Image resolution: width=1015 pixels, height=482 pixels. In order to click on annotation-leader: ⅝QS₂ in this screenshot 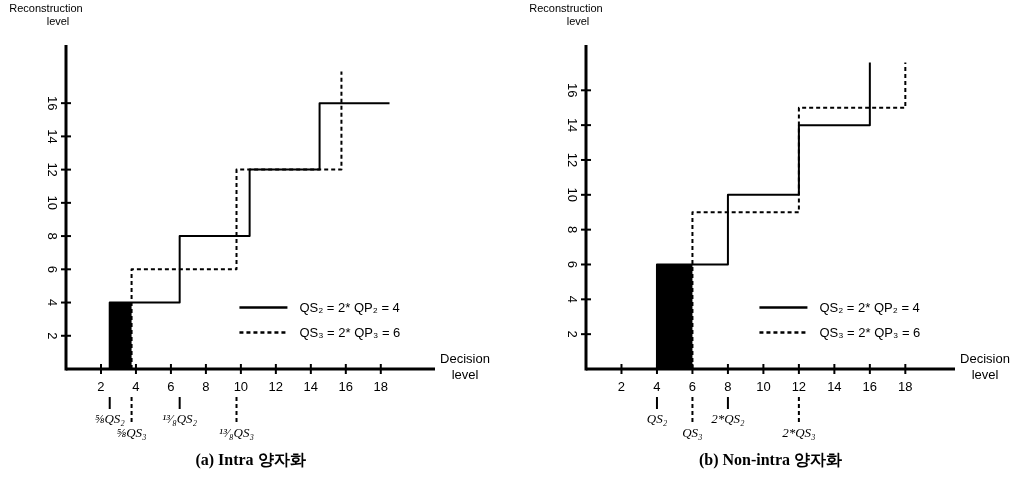, I will do `click(109, 411)`.